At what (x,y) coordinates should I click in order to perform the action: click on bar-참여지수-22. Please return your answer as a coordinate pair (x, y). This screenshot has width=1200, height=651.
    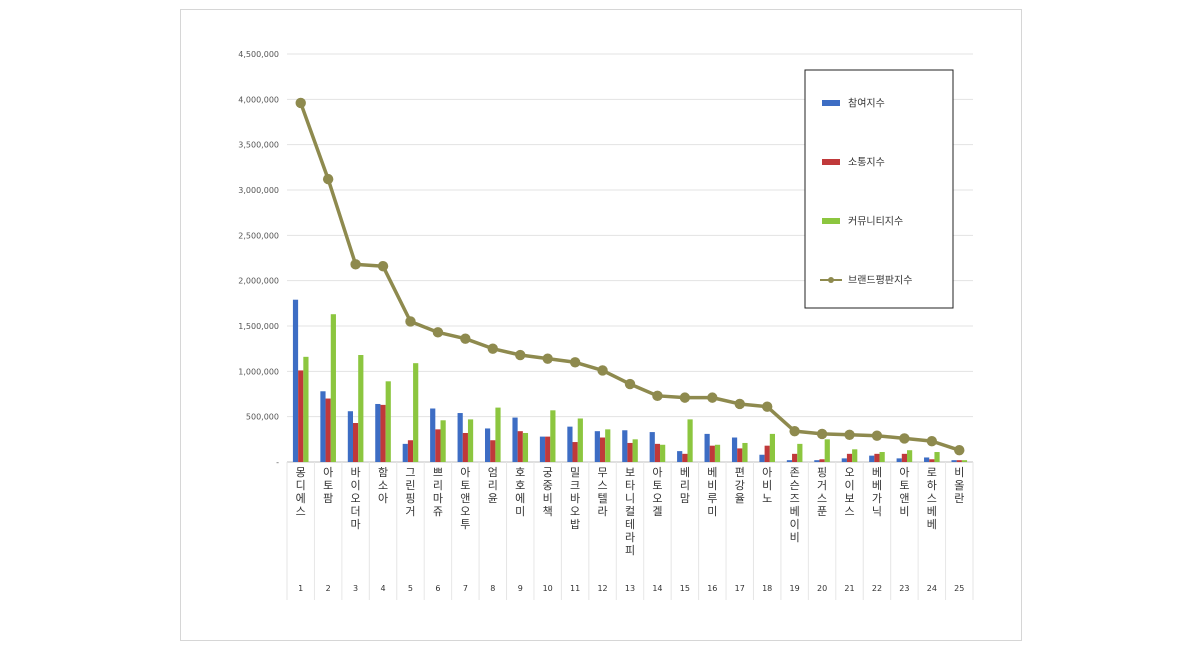
    Looking at the image, I should click on (872, 458).